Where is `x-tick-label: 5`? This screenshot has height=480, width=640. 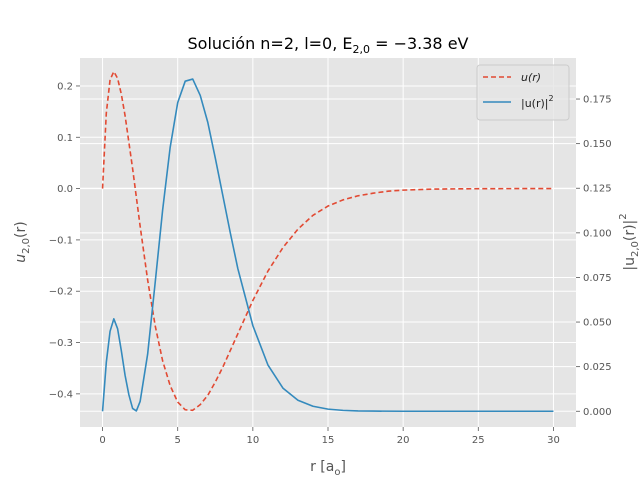
x-tick-label: 5 is located at coordinates (178, 440).